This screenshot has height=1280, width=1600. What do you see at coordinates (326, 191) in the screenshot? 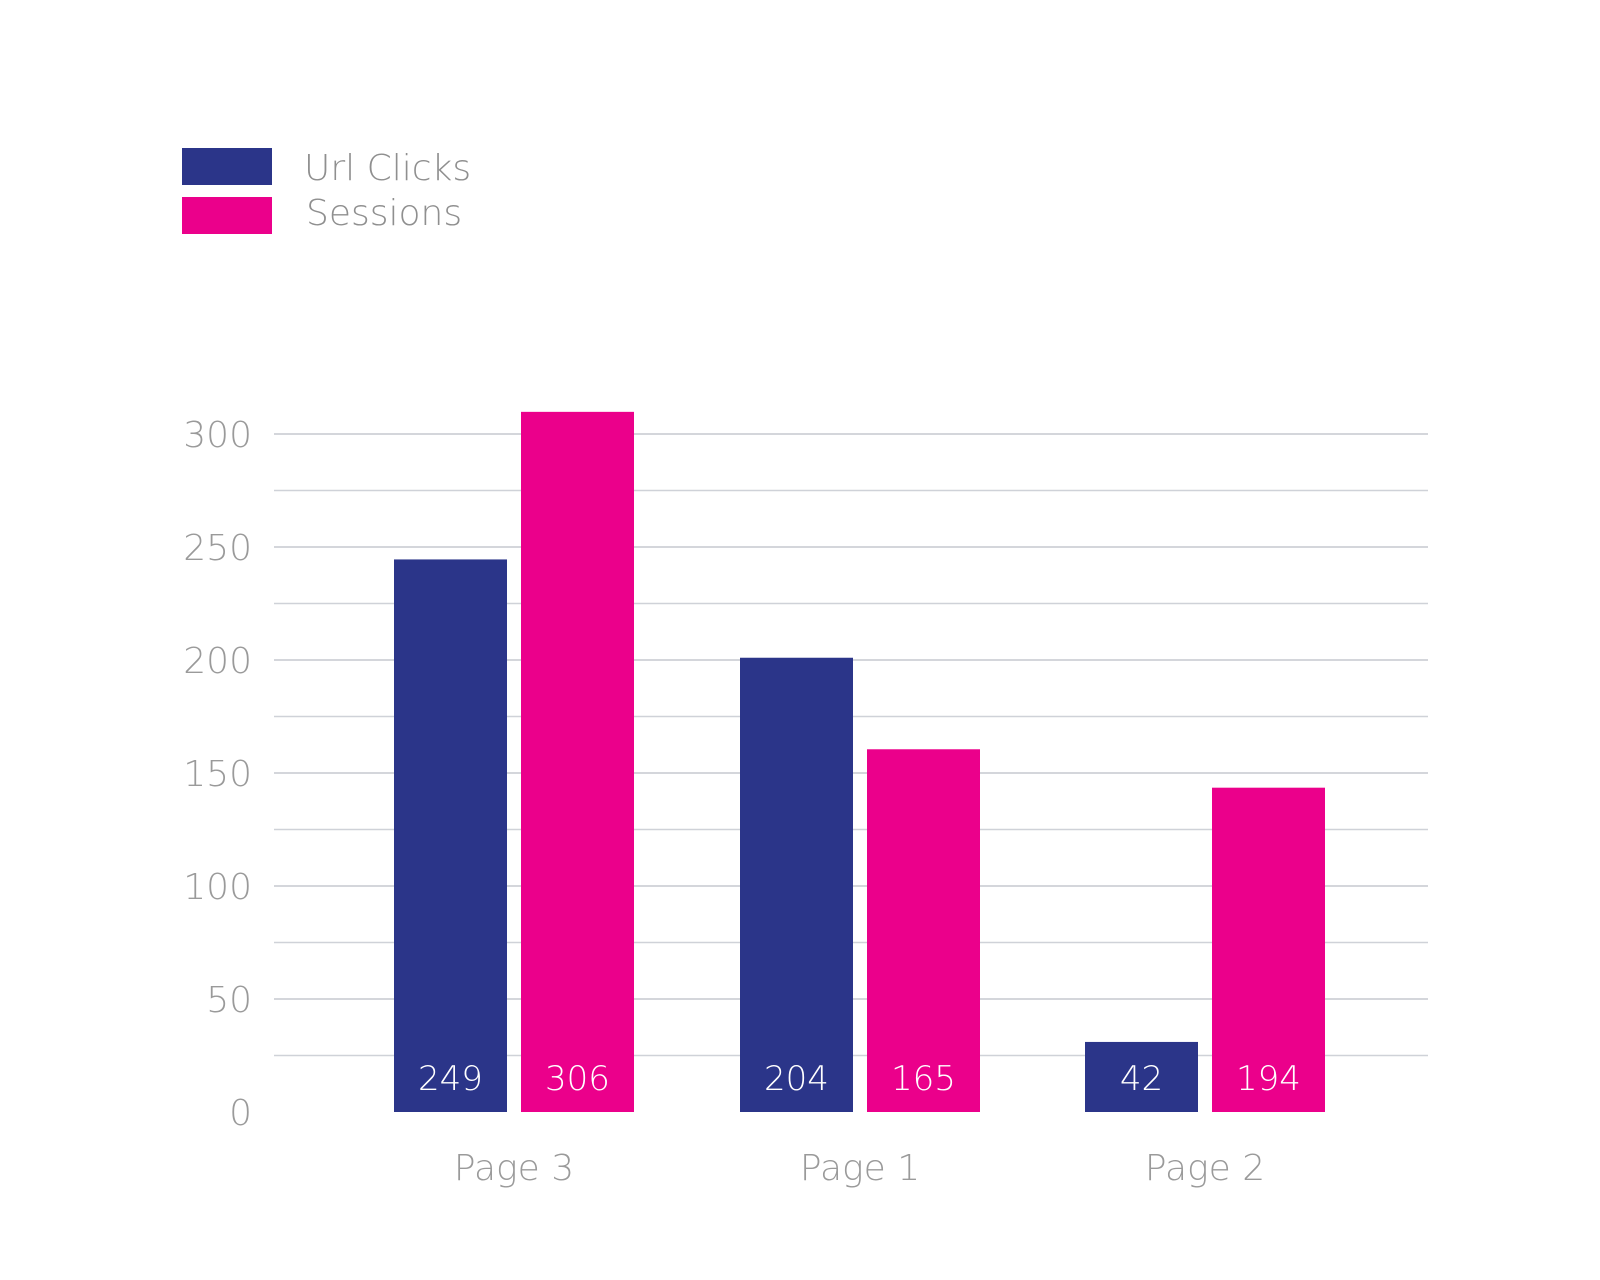
I see `legend: Url Clicks Sessions` at bounding box center [326, 191].